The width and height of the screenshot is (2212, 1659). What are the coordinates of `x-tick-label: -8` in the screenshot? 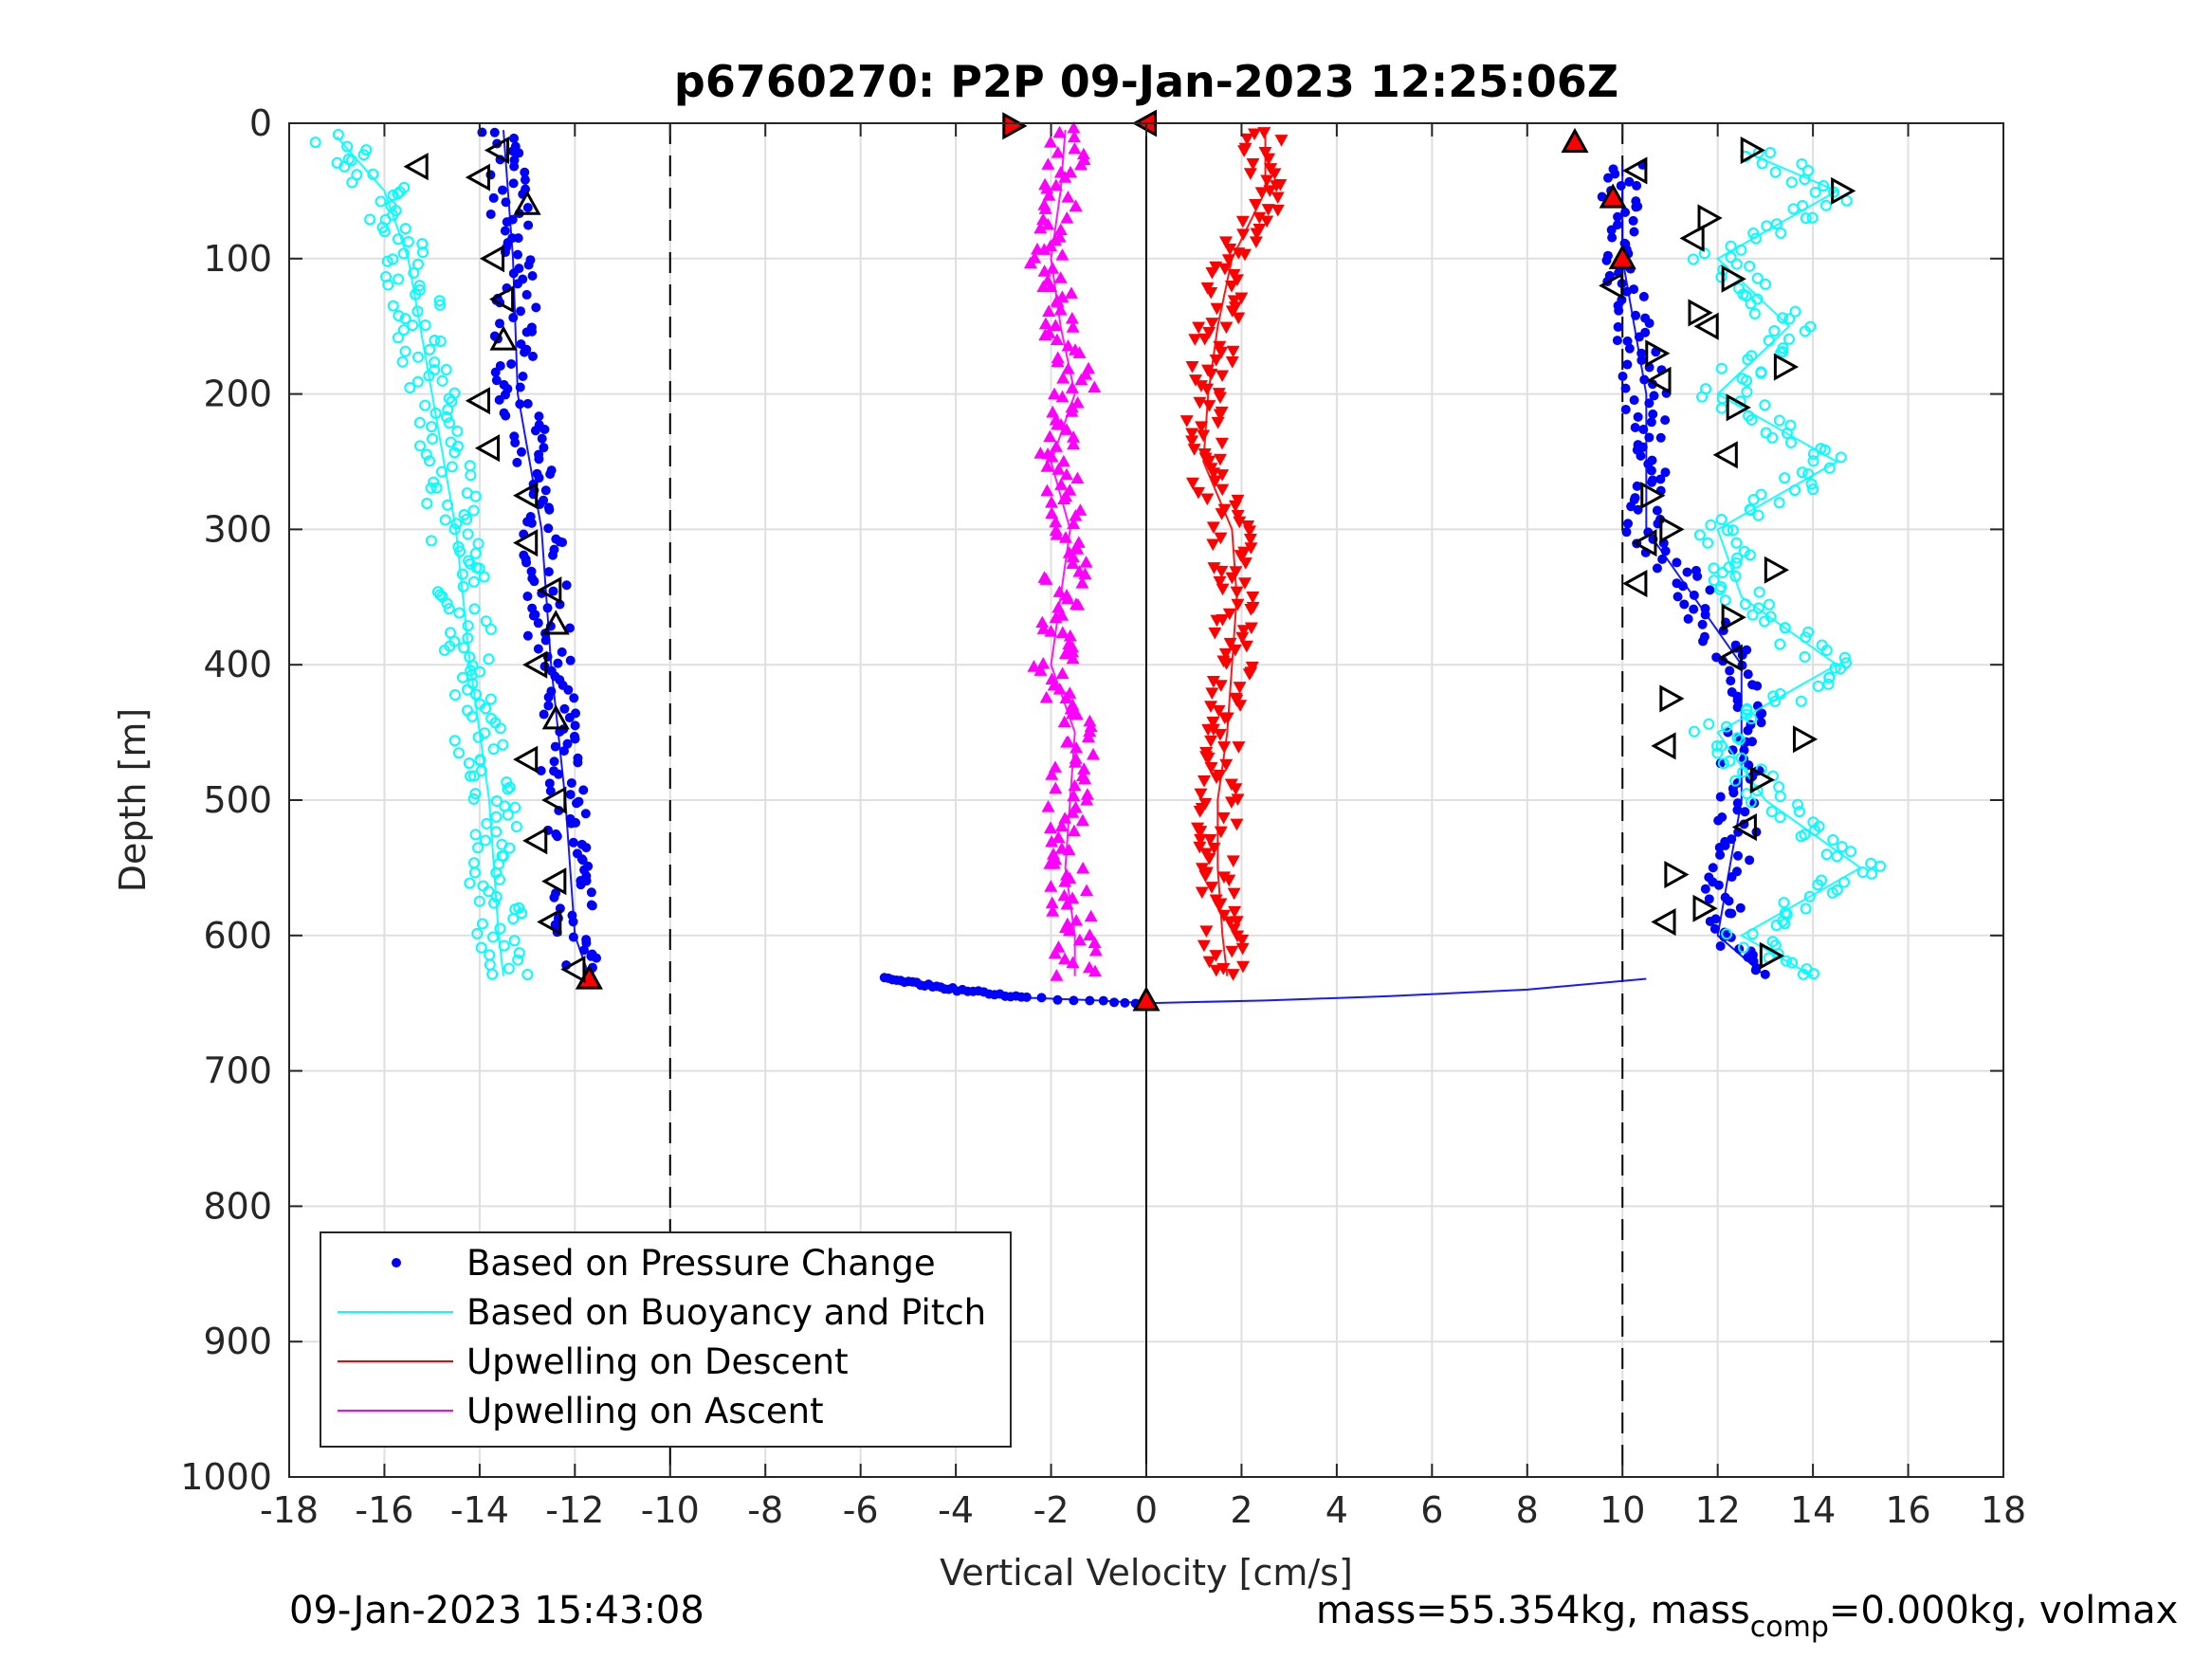 It's located at (765, 1510).